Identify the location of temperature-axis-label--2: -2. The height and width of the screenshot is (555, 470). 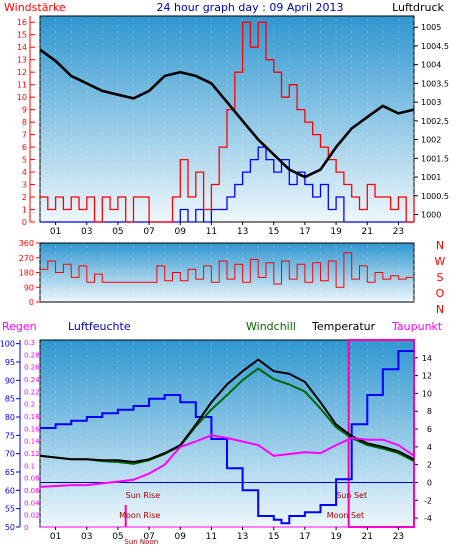
(428, 500).